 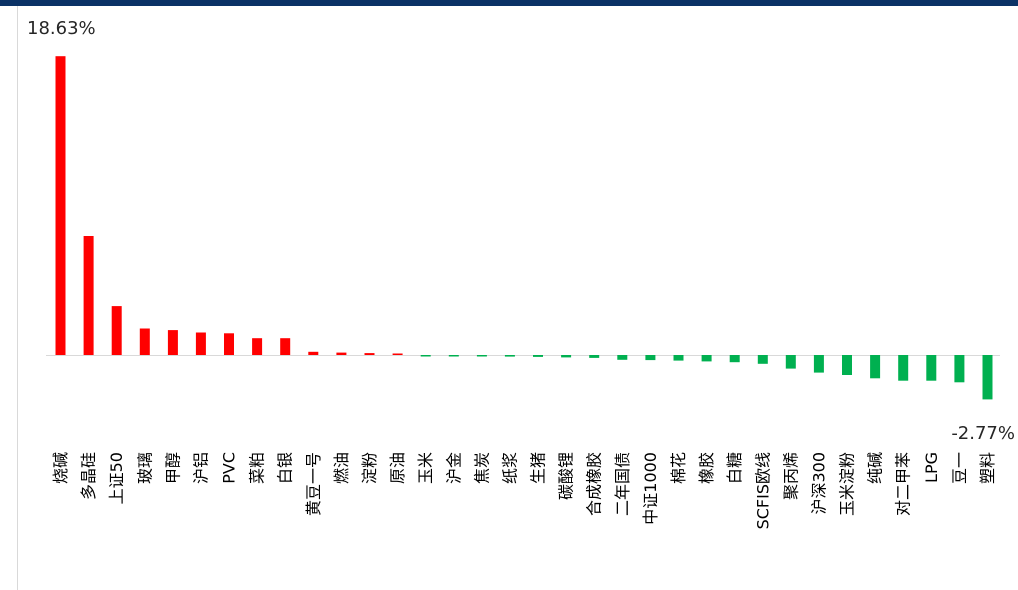 What do you see at coordinates (481, 468) in the screenshot?
I see `category-label-16: 焦炭` at bounding box center [481, 468].